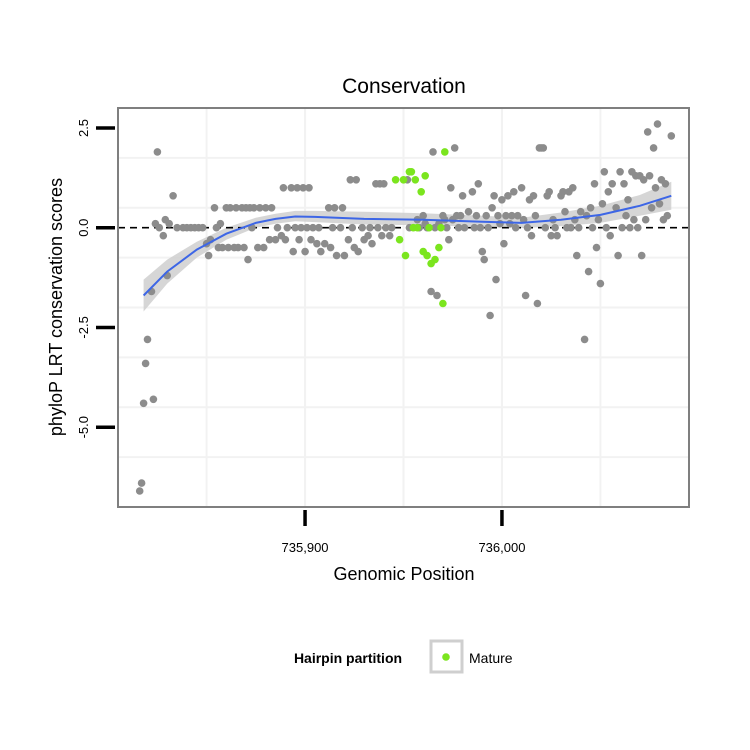 Image resolution: width=750 pixels, height=750 pixels. What do you see at coordinates (348, 658) in the screenshot?
I see `legend-title: Hairpin partition` at bounding box center [348, 658].